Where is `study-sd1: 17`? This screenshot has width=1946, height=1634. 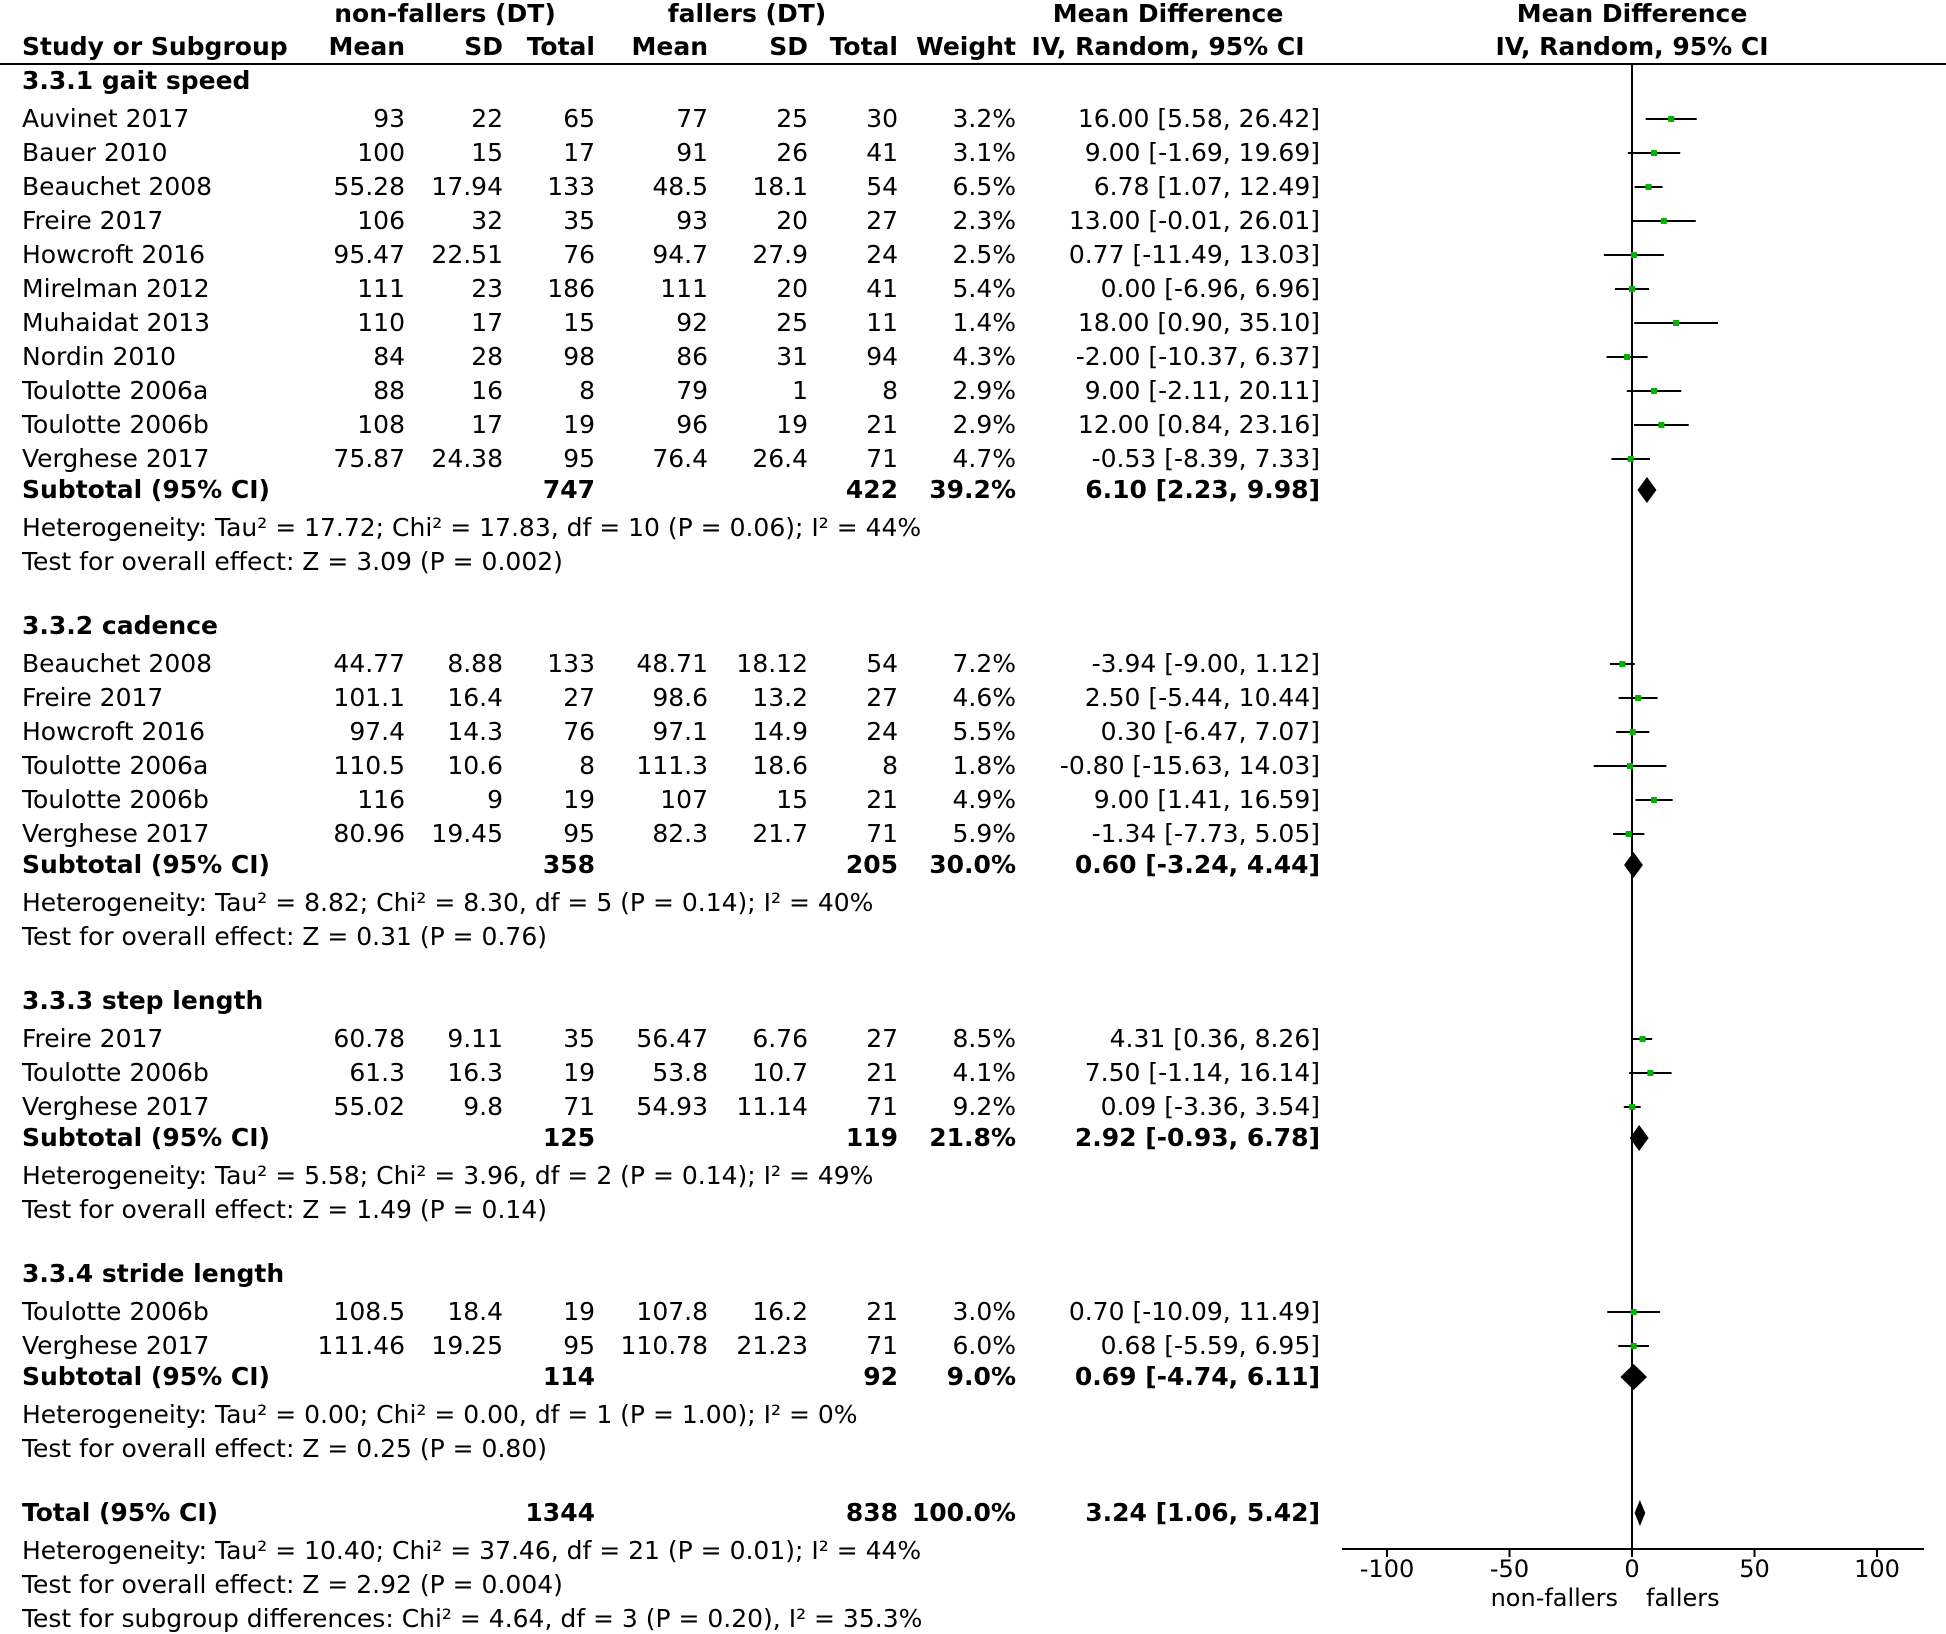 study-sd1: 17 is located at coordinates (487, 424).